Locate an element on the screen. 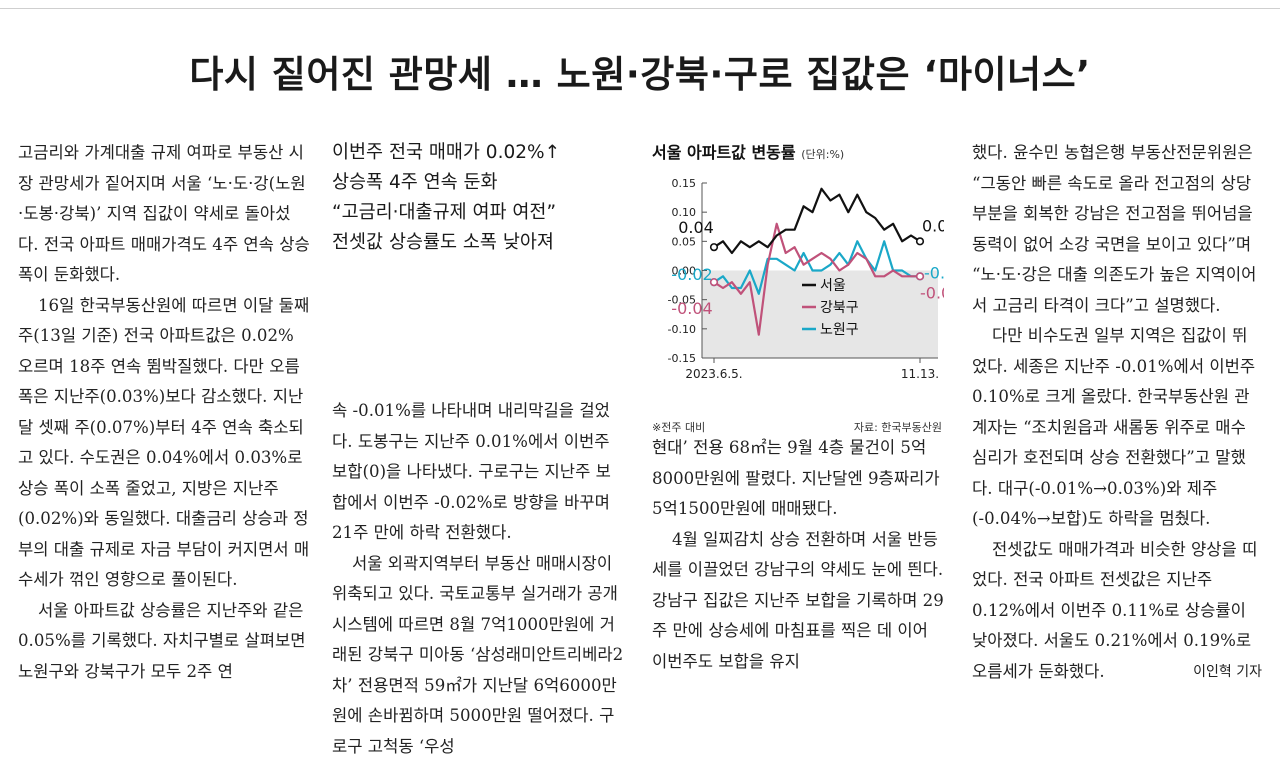 The image size is (1280, 762). chart-title-text: 서울 아파트값 변동률 is located at coordinates (724, 152).